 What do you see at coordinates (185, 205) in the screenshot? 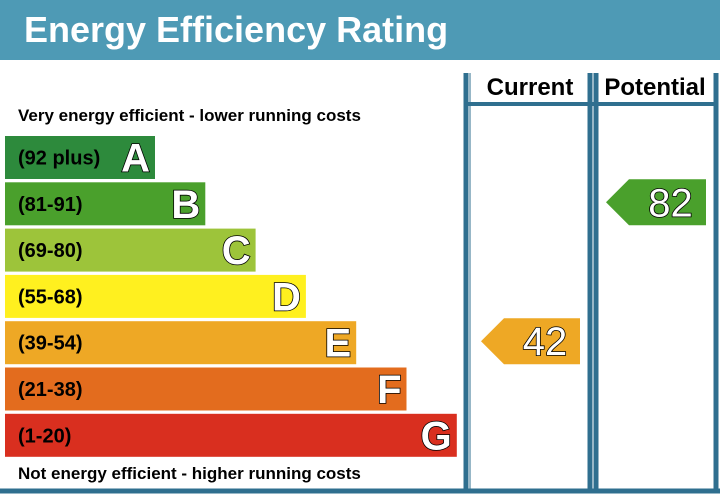
I see `band-letter-b: B` at bounding box center [185, 205].